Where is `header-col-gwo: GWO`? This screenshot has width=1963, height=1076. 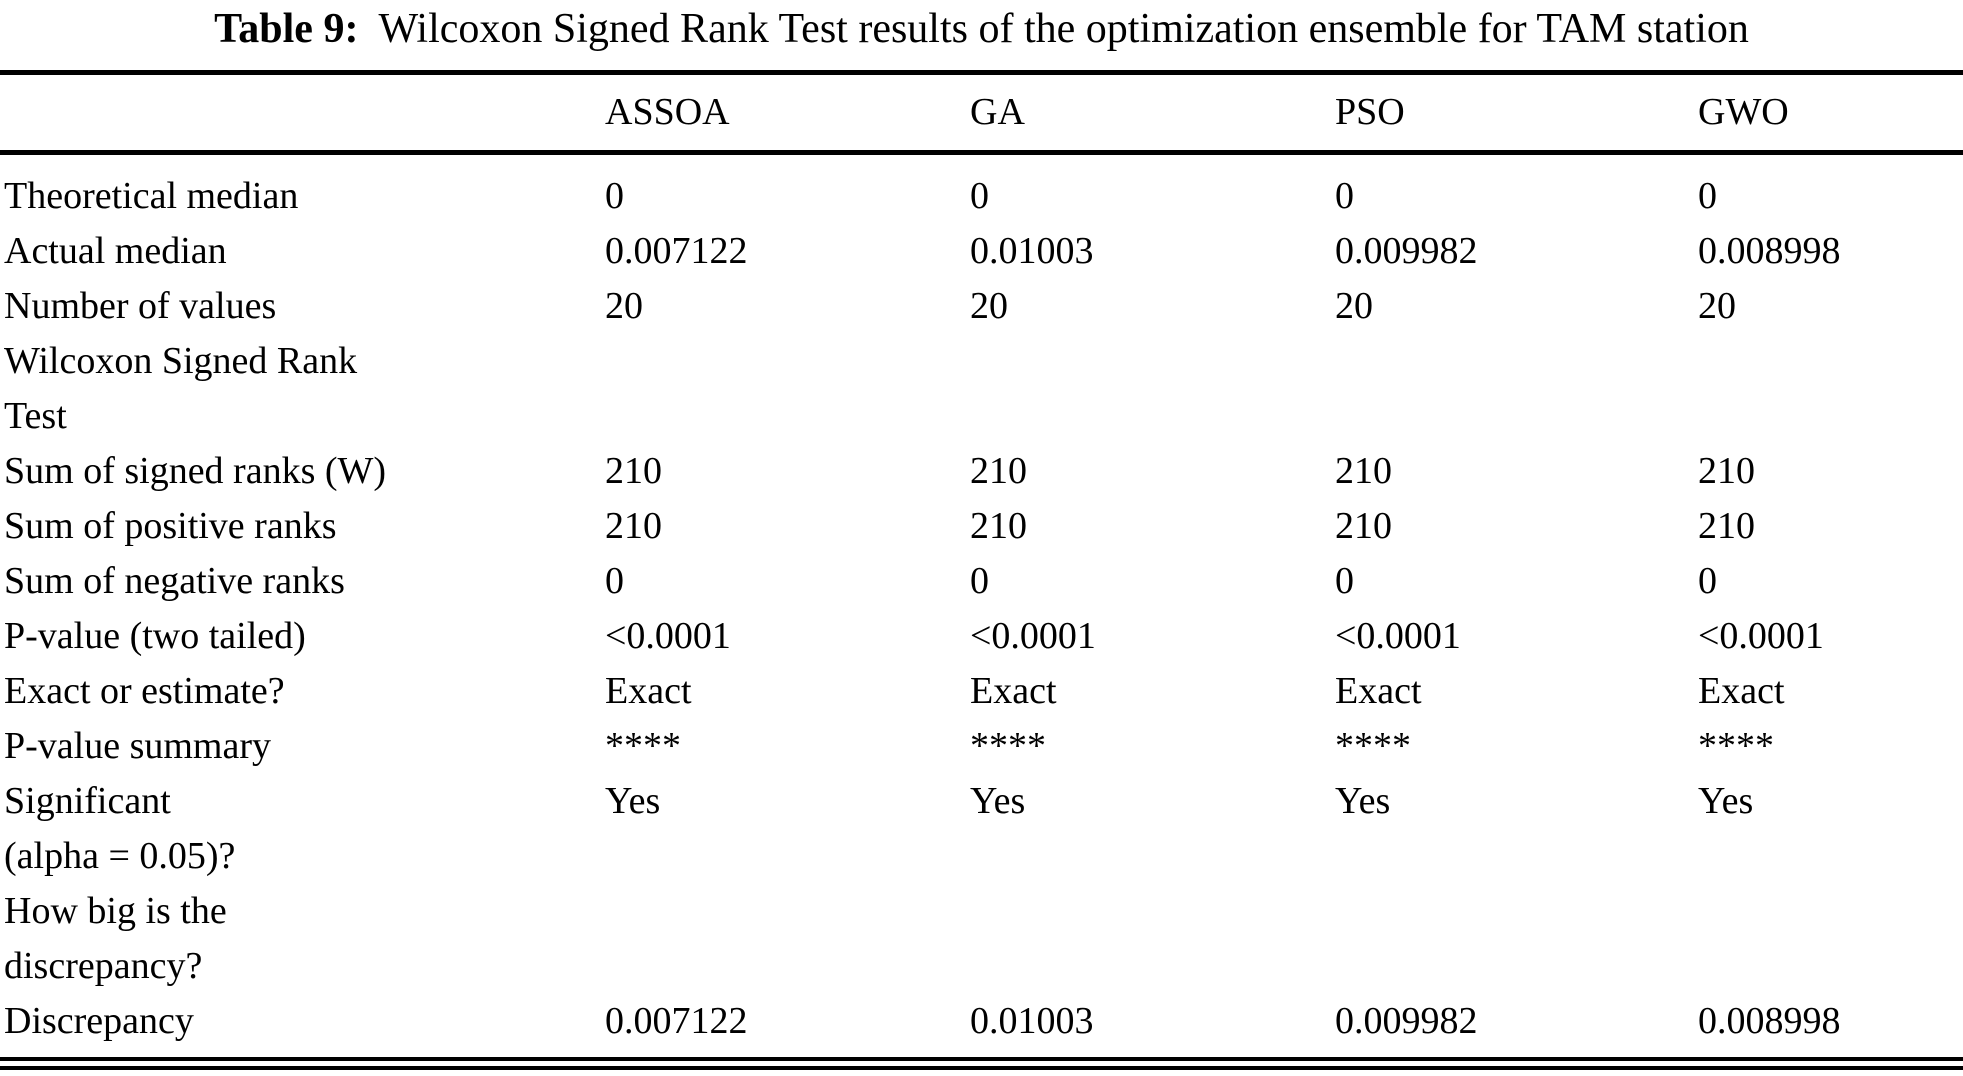 header-col-gwo: GWO is located at coordinates (1830, 113).